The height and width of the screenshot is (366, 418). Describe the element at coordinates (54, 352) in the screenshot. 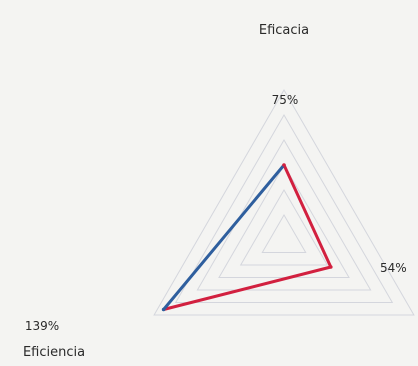

I see `axis-label-eficiencia: Eficiencia` at that location.